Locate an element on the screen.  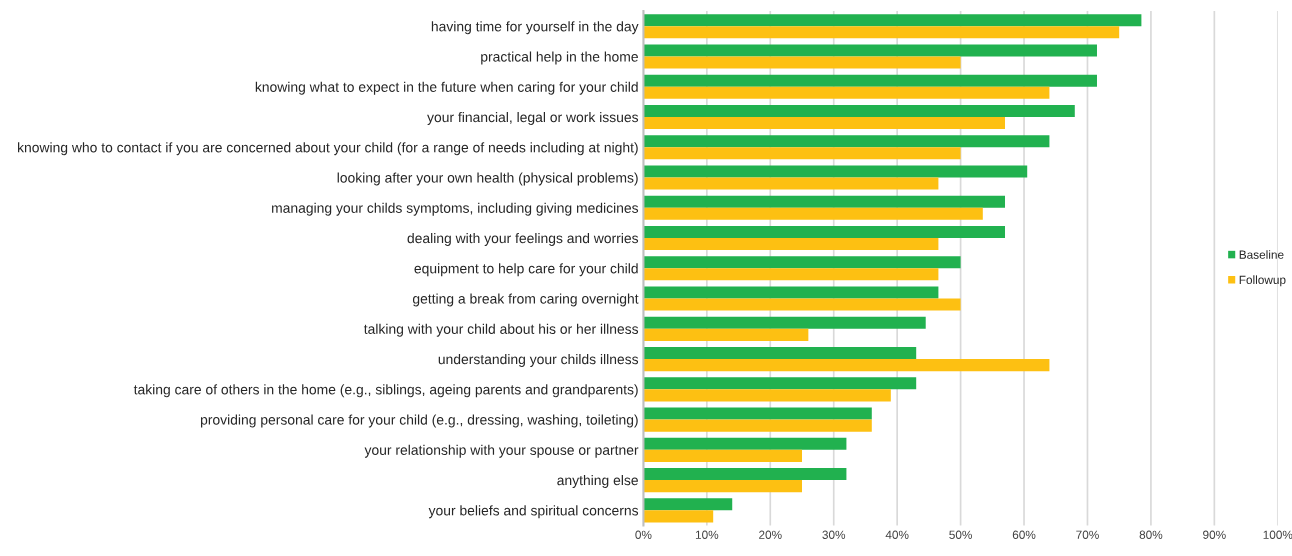
y-tick-label: knowing who to contact if you are concerned about your child (for a range of needs including at night) is located at coordinates (328, 149).